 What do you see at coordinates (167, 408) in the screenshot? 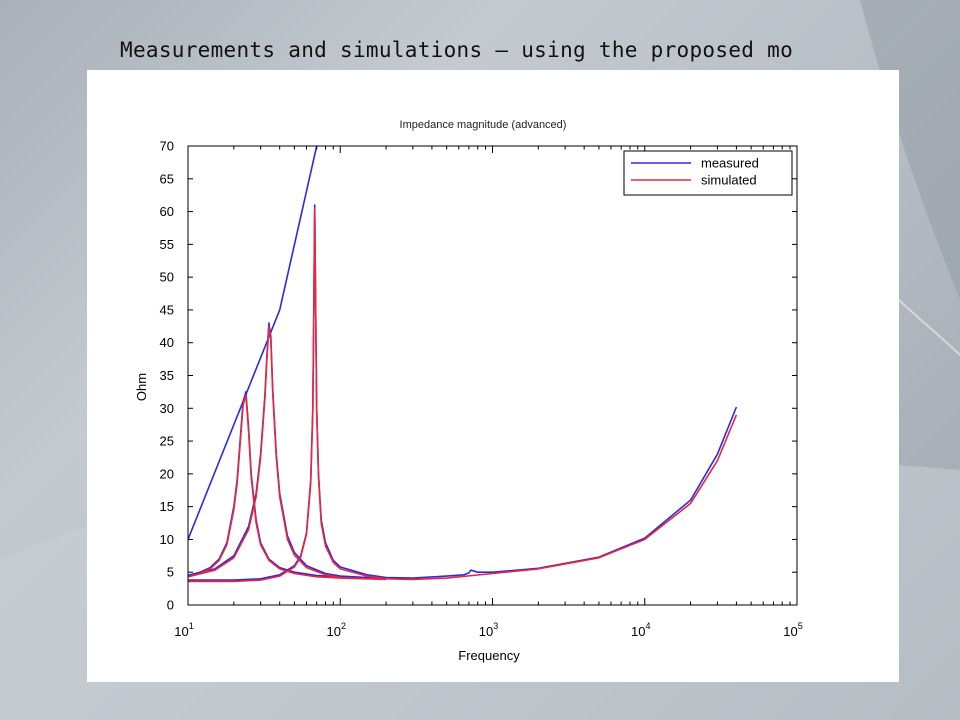
I see `y-tick-label: 30` at bounding box center [167, 408].